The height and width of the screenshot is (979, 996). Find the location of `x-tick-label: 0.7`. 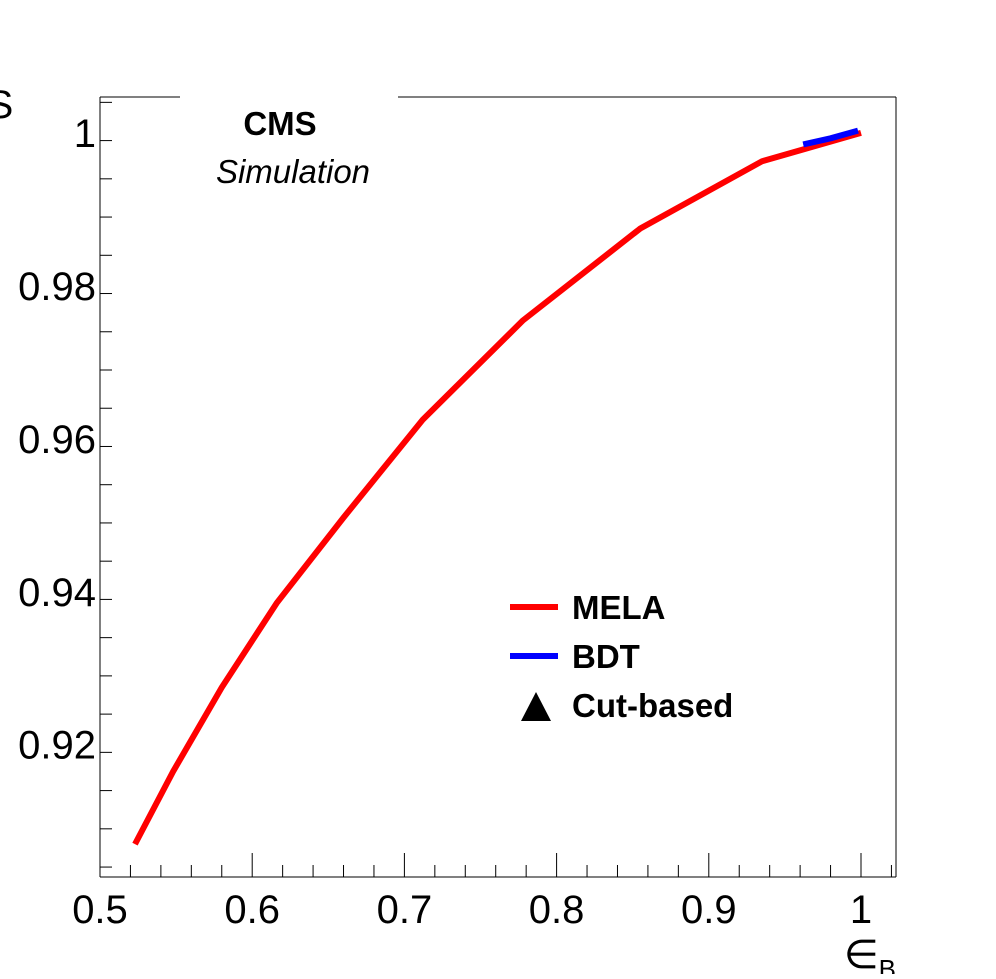

x-tick-label: 0.7 is located at coordinates (405, 910).